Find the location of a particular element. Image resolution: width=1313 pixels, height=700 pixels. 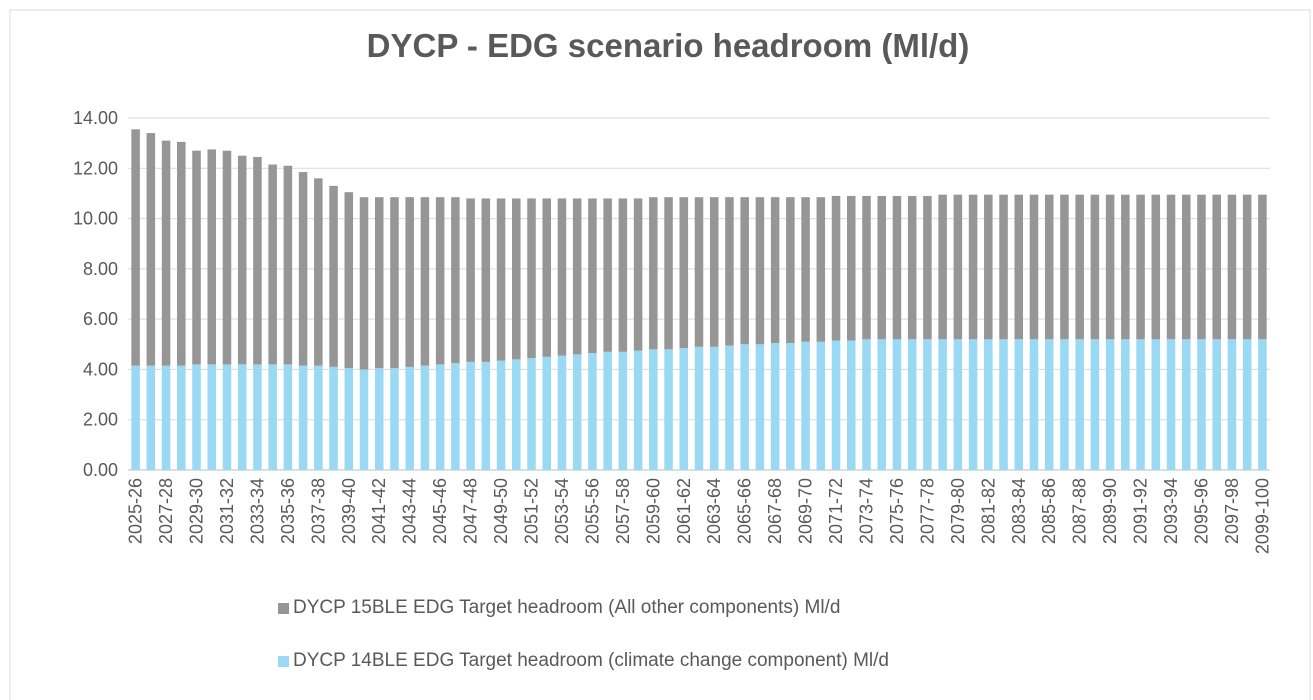

x-tick-label: 2029-30 is located at coordinates (197, 511).